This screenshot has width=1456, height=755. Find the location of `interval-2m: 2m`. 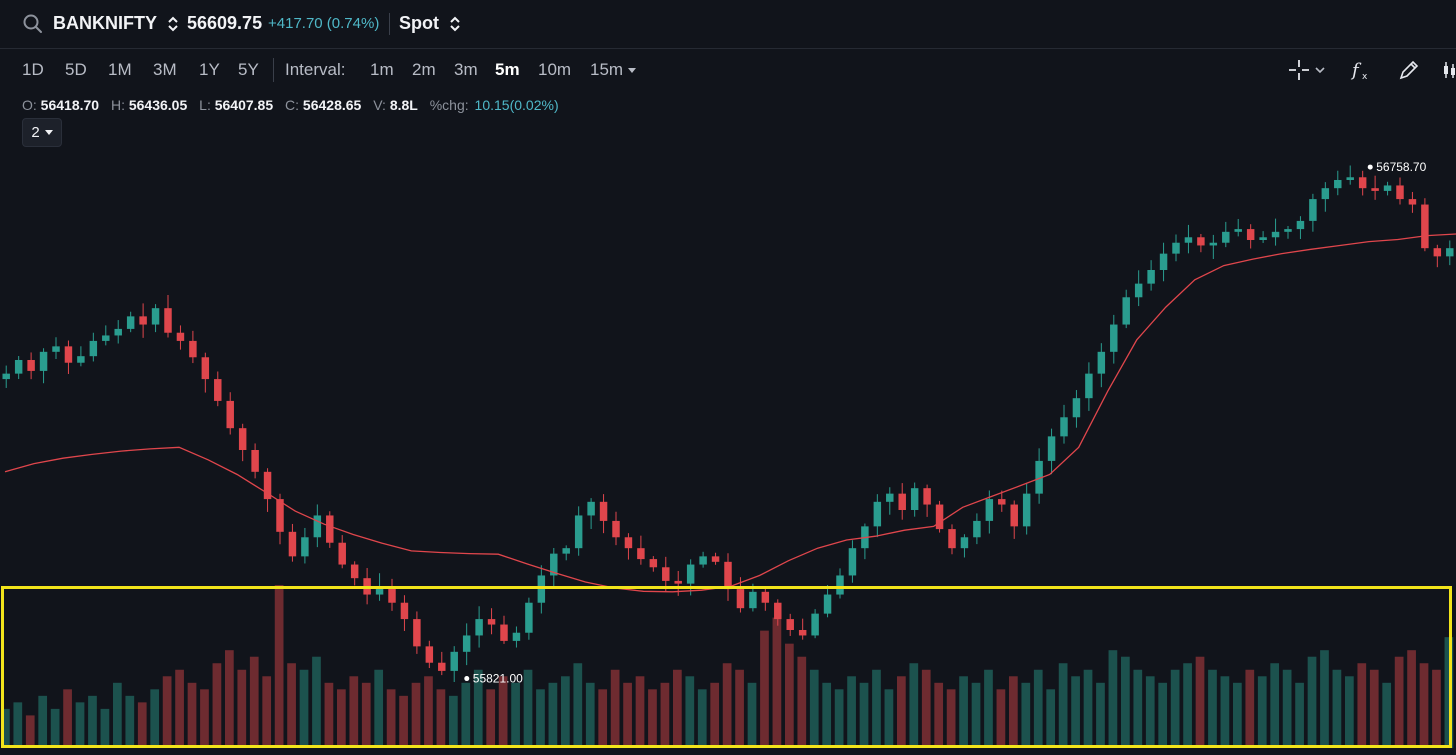

interval-2m: 2m is located at coordinates (424, 69).